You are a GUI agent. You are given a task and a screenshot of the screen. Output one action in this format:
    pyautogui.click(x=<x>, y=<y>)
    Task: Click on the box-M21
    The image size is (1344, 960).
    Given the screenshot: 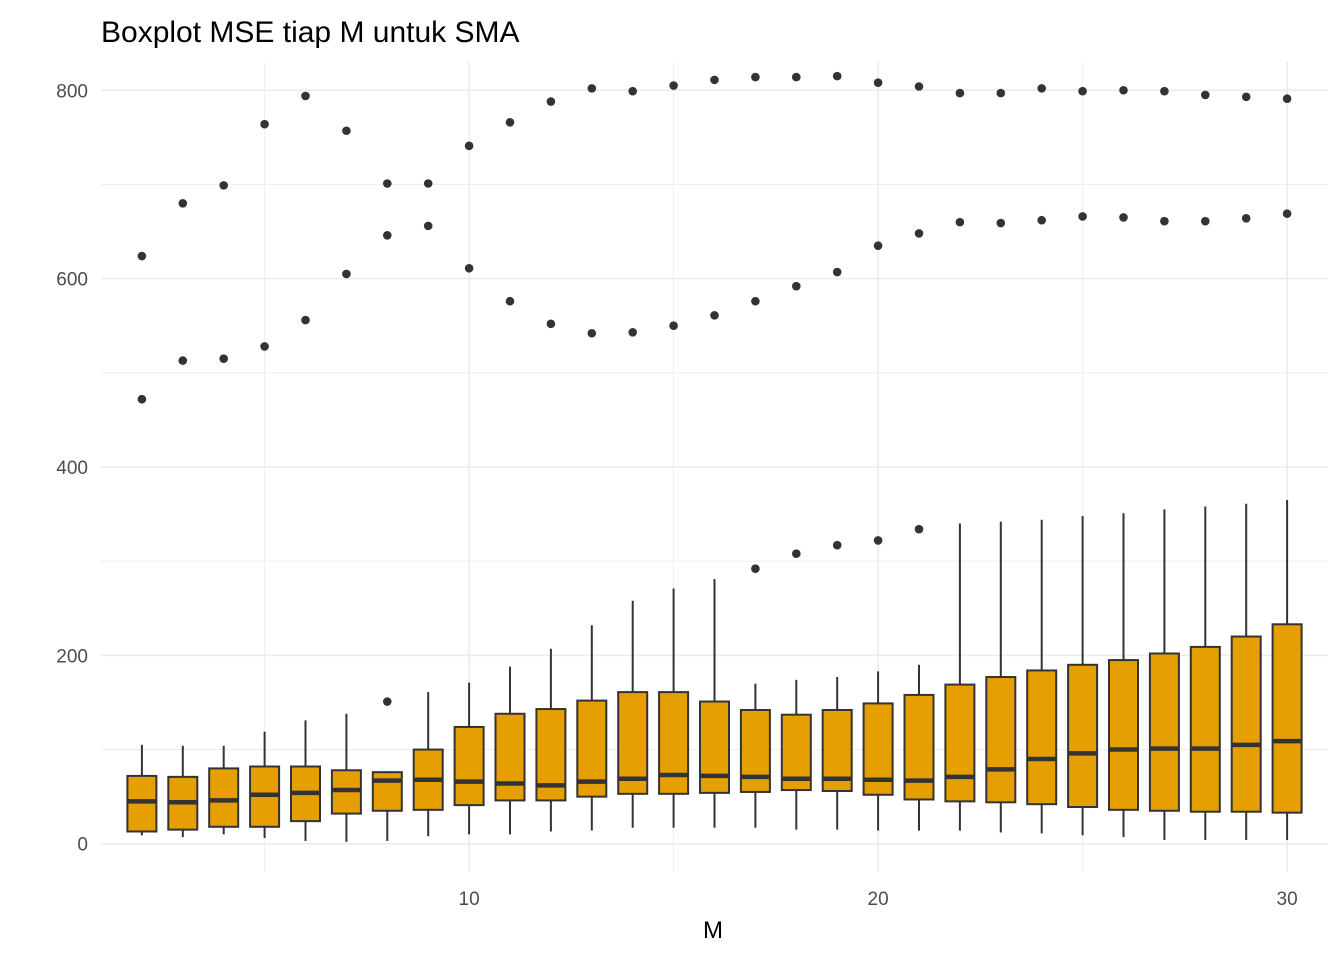 What is the action you would take?
    pyautogui.click(x=919, y=456)
    